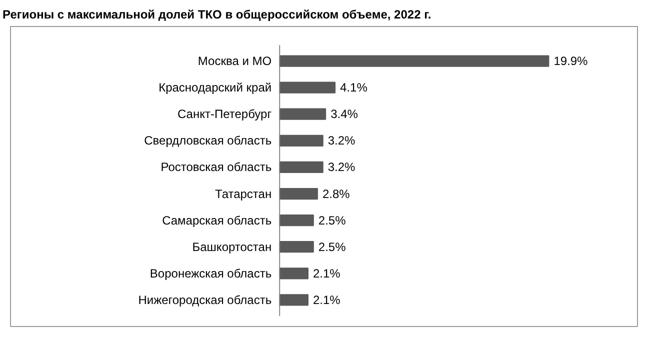 The height and width of the screenshot is (342, 650). Describe the element at coordinates (215, 87) in the screenshot. I see `y-tick-label: Краснодарский край` at that location.